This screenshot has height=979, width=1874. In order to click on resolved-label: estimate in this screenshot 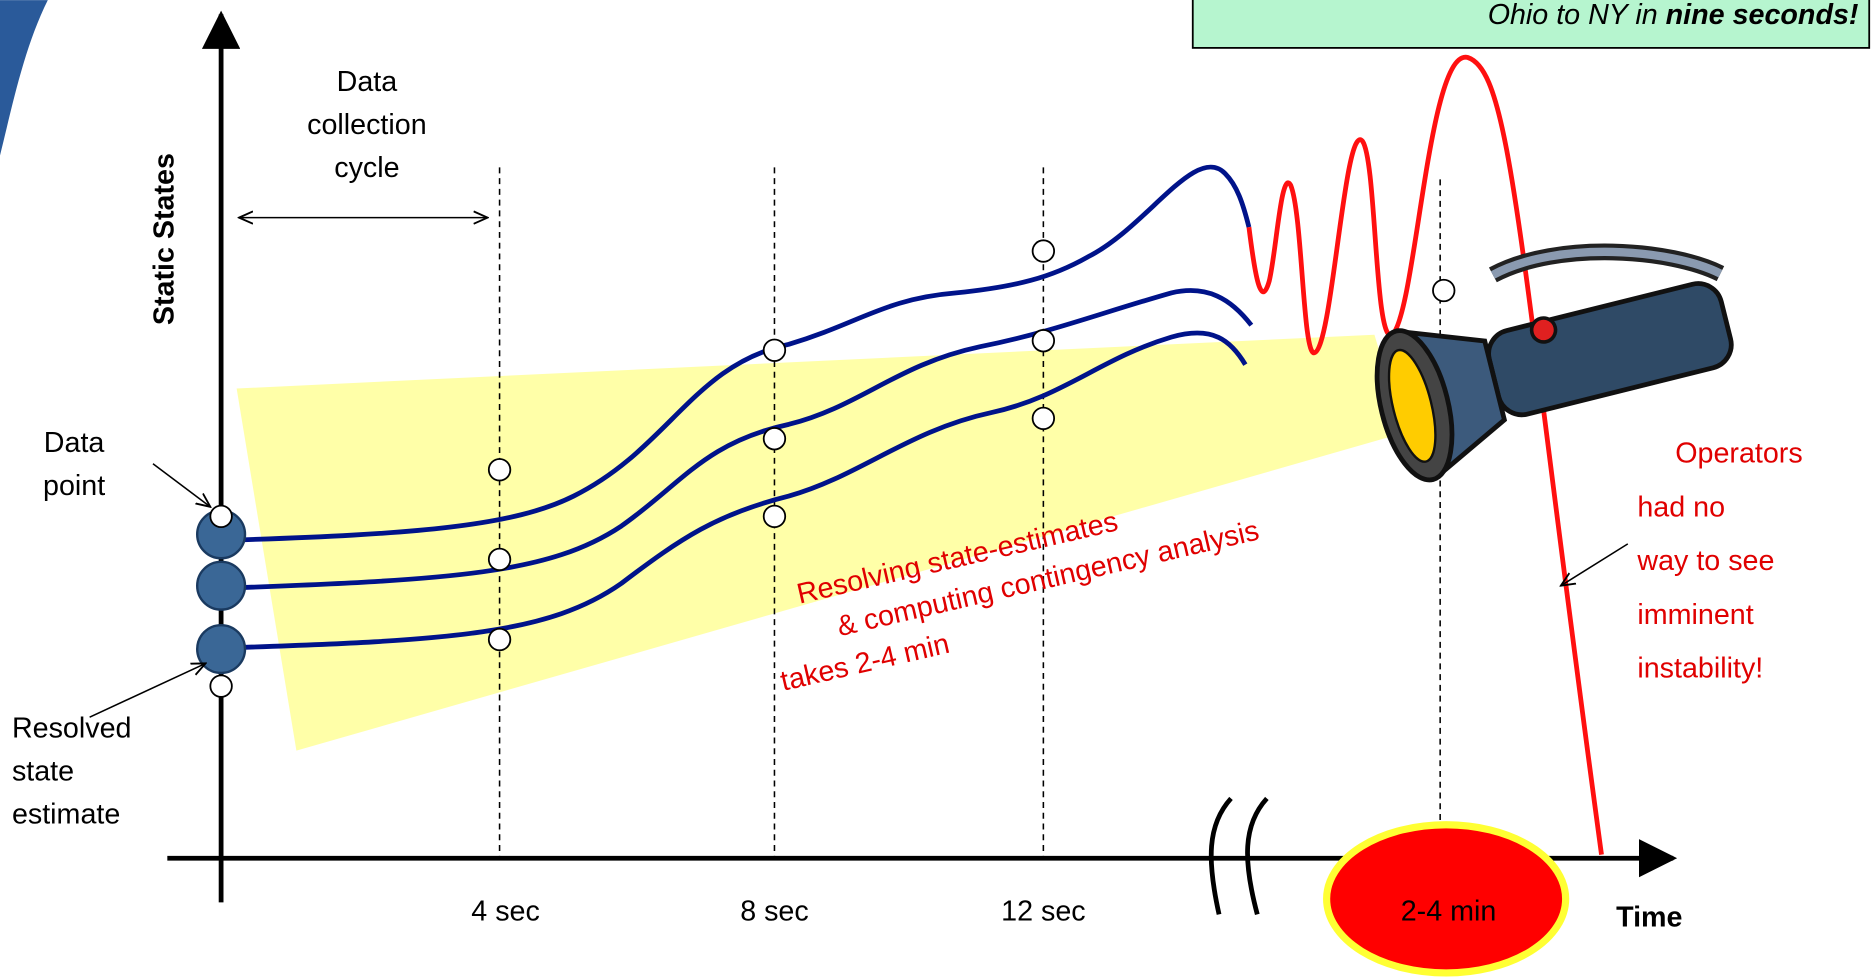, I will do `click(66, 815)`.